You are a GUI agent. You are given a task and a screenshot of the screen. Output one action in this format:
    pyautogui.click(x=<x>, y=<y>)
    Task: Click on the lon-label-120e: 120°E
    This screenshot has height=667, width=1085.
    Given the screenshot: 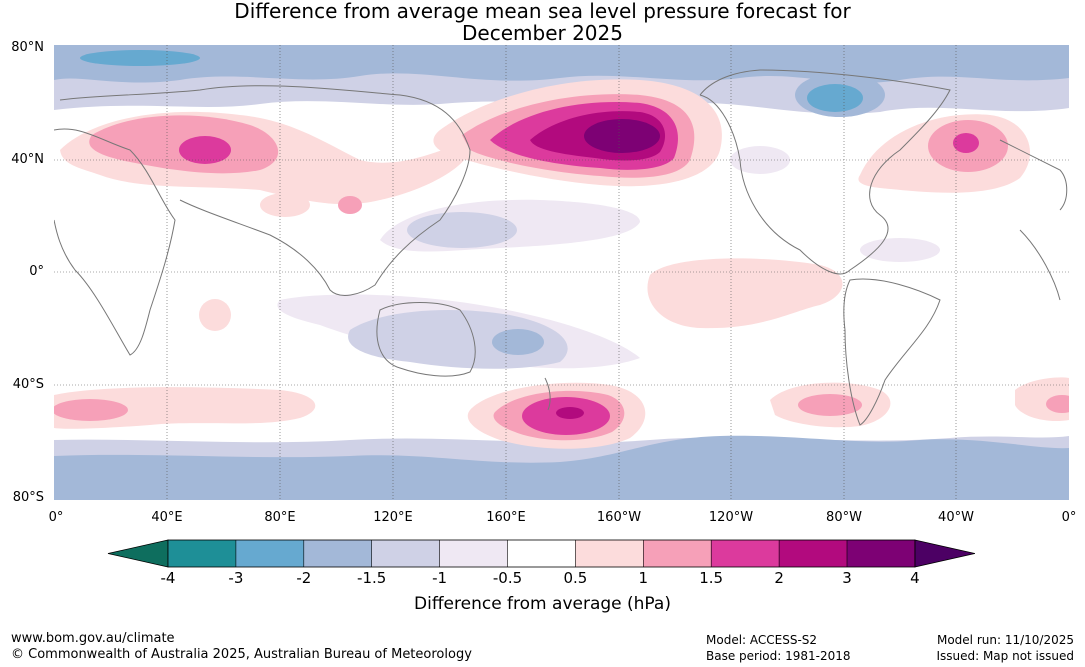 What is the action you would take?
    pyautogui.click(x=393, y=517)
    